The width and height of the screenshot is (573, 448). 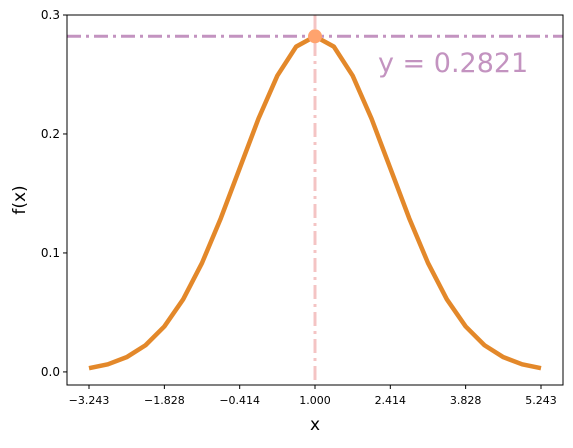 I want to click on x-tick-label: 1.000, so click(x=315, y=400).